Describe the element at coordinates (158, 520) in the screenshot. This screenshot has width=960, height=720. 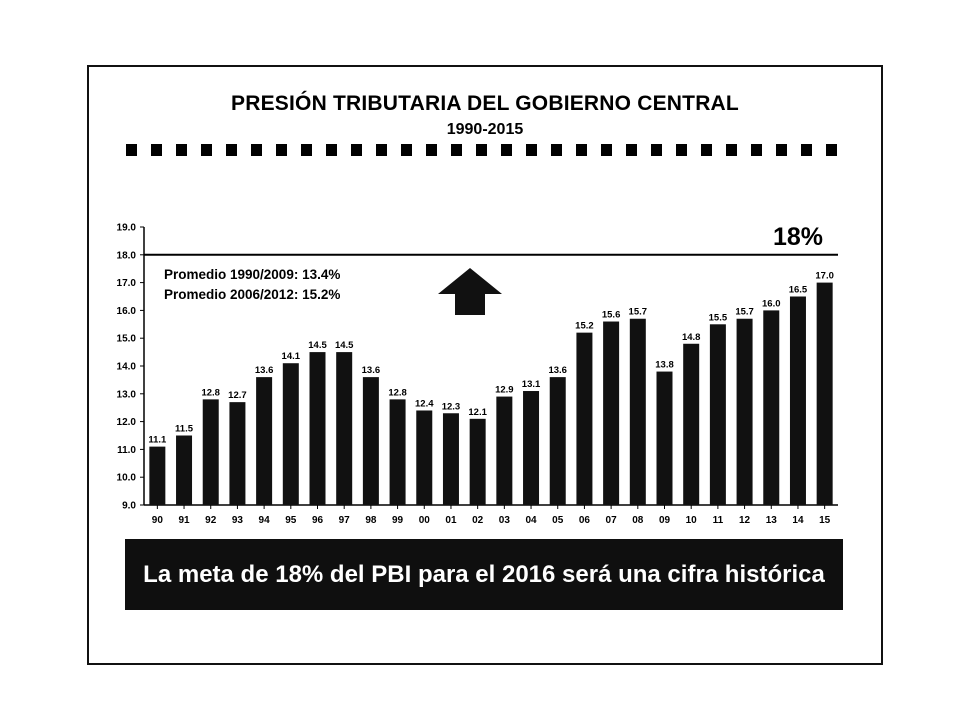
I see `x-tick-label: 90` at that location.